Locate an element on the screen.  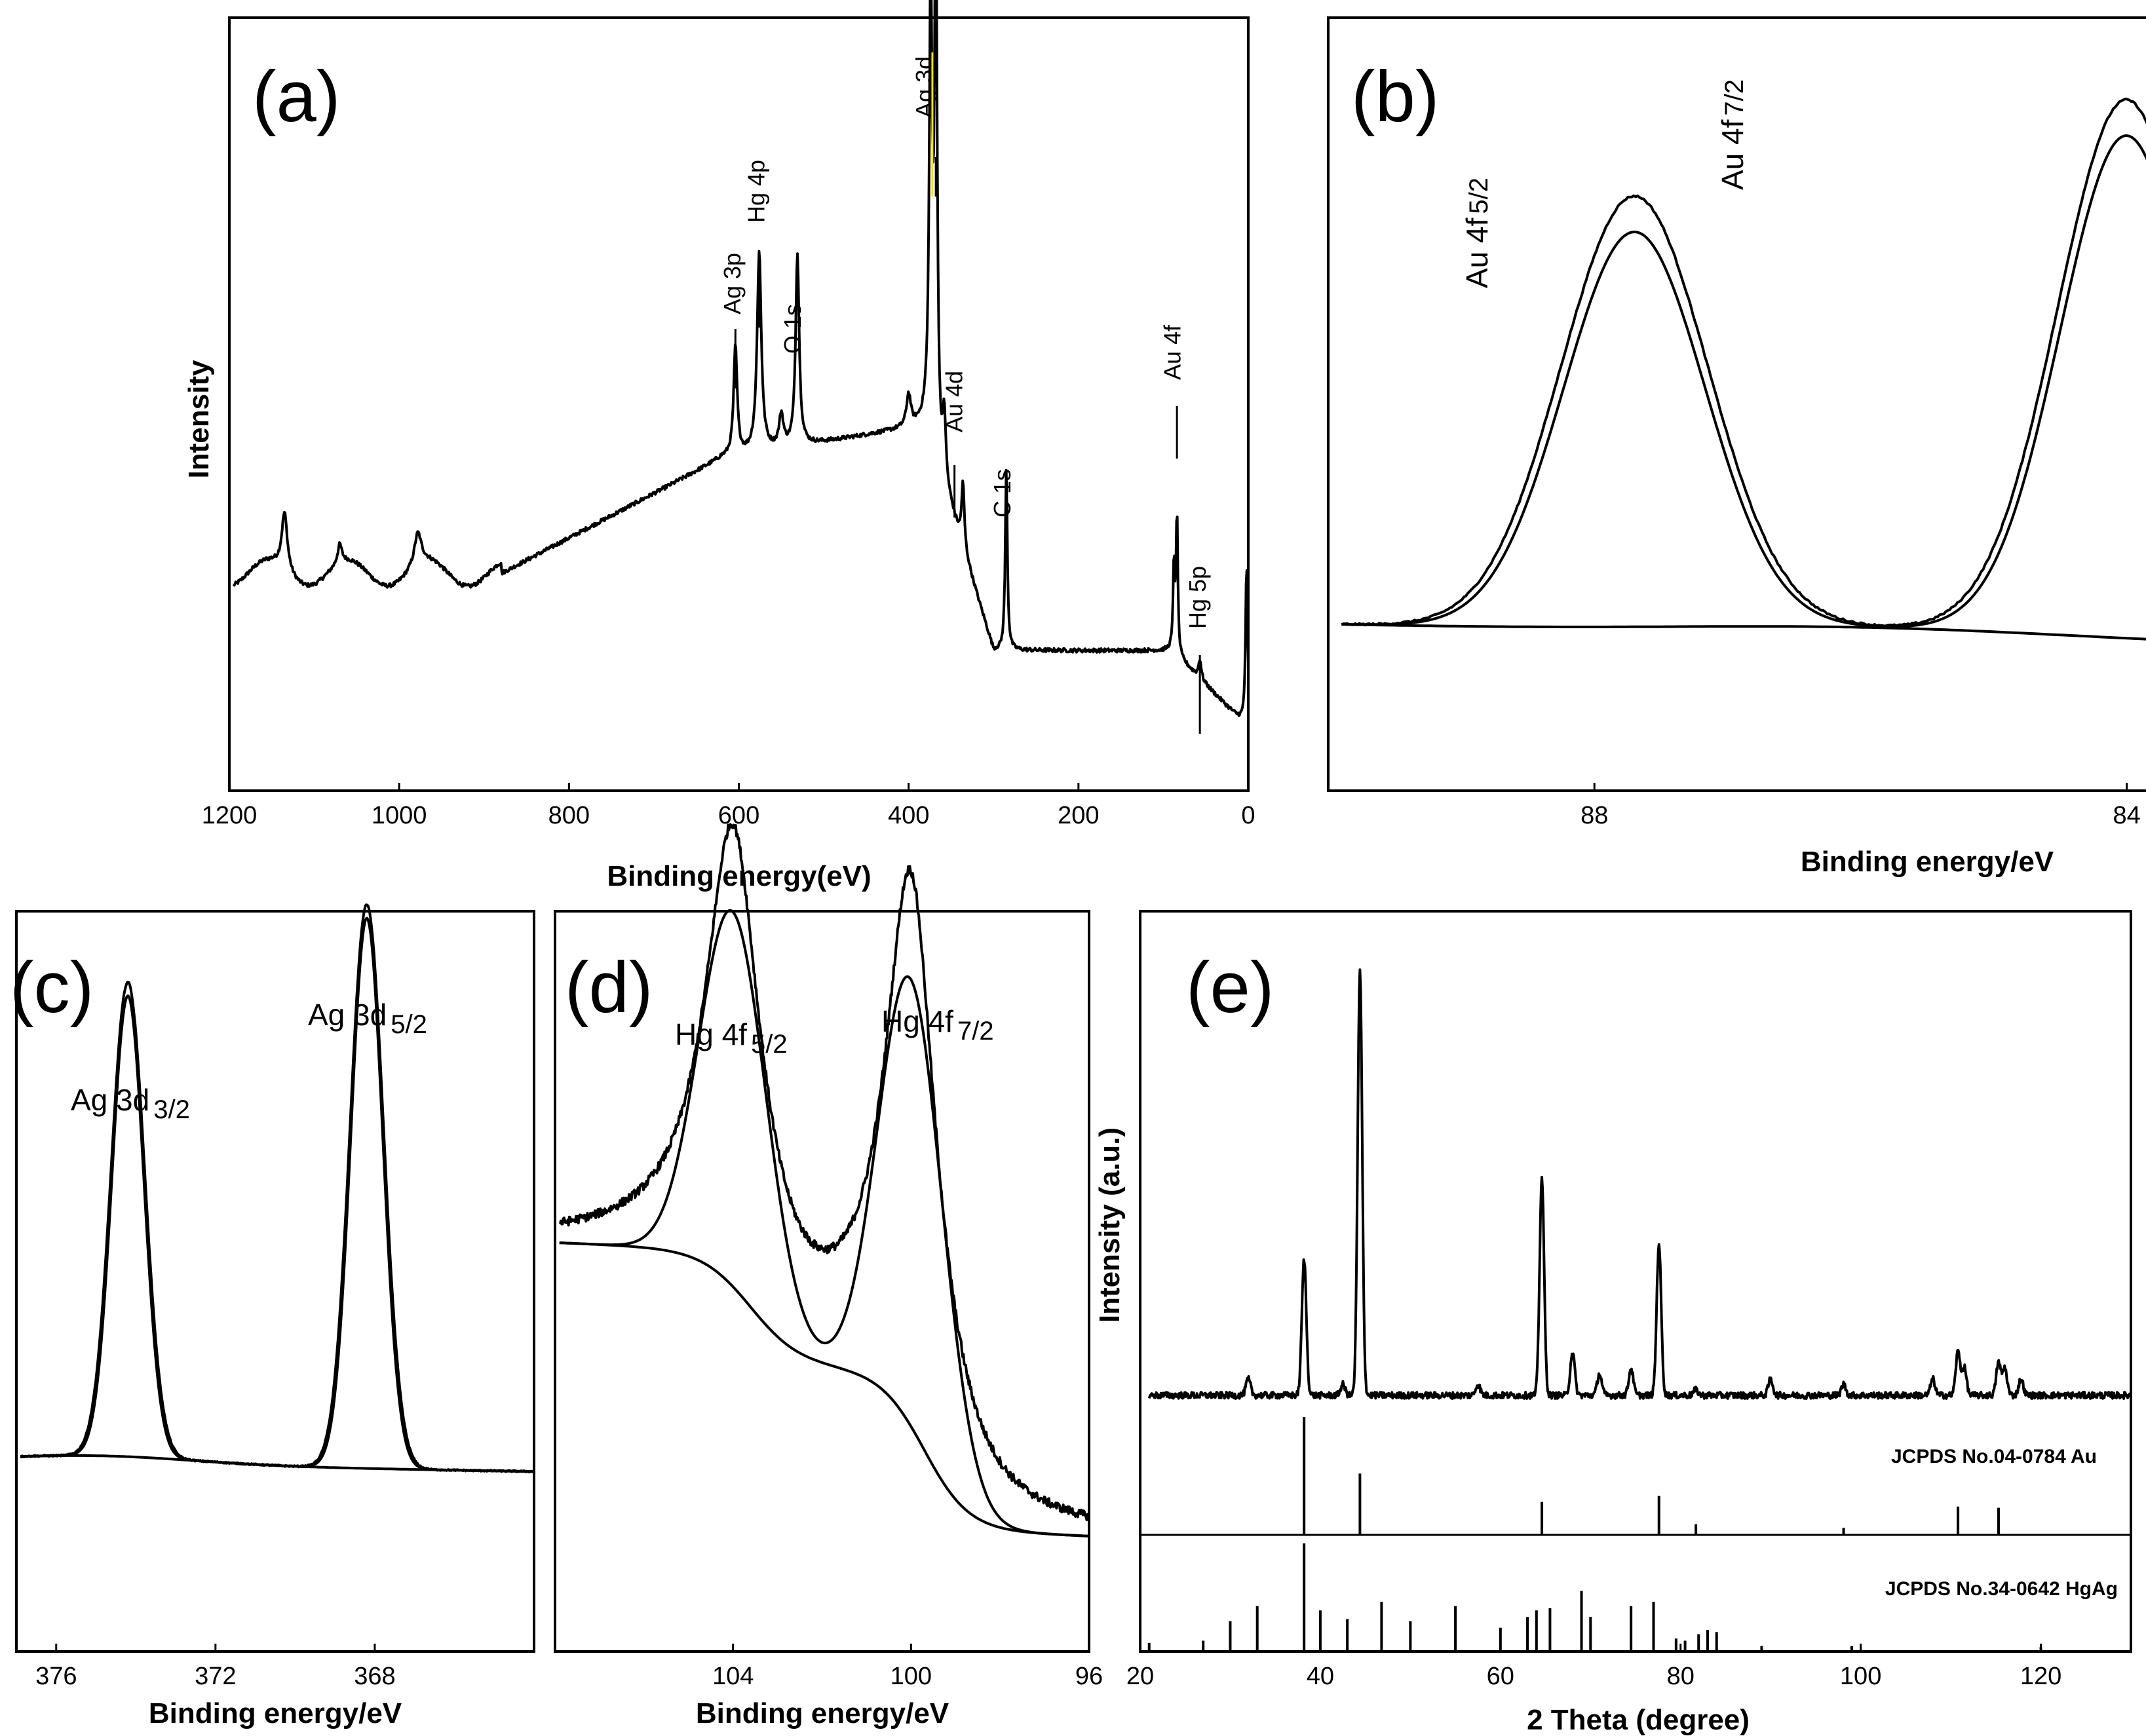
x-tick-label: 96 is located at coordinates (1089, 1676).